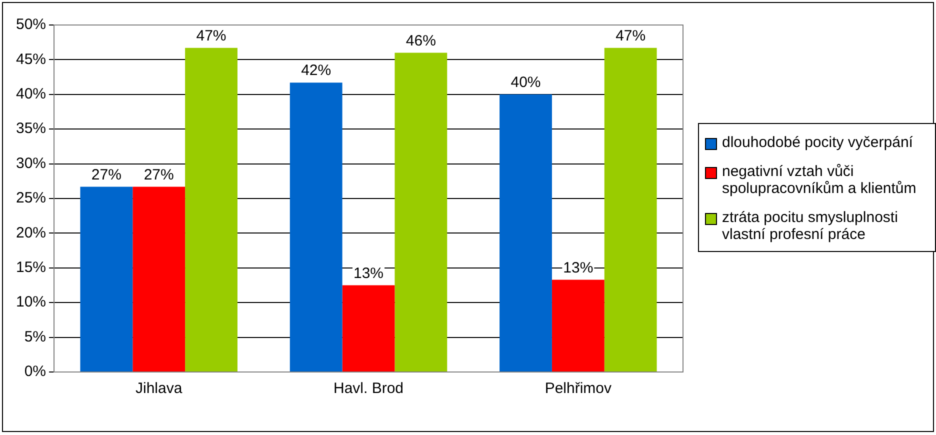  I want to click on y-tick-label: 15%, so click(31, 267).